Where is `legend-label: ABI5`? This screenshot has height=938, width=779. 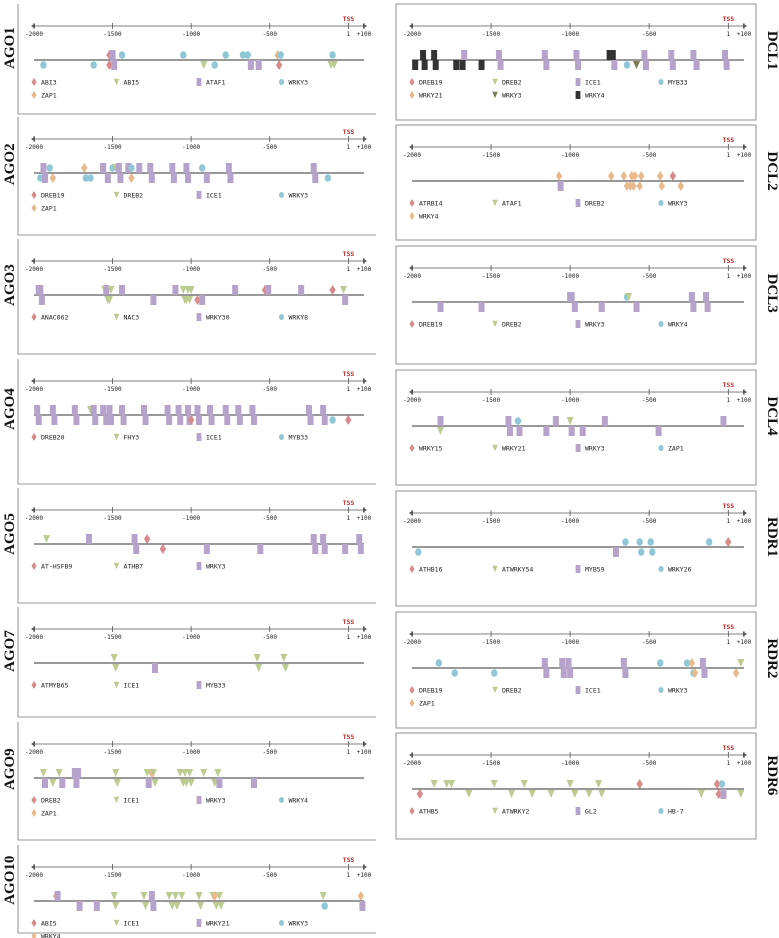 legend-label: ABI5 is located at coordinates (49, 924).